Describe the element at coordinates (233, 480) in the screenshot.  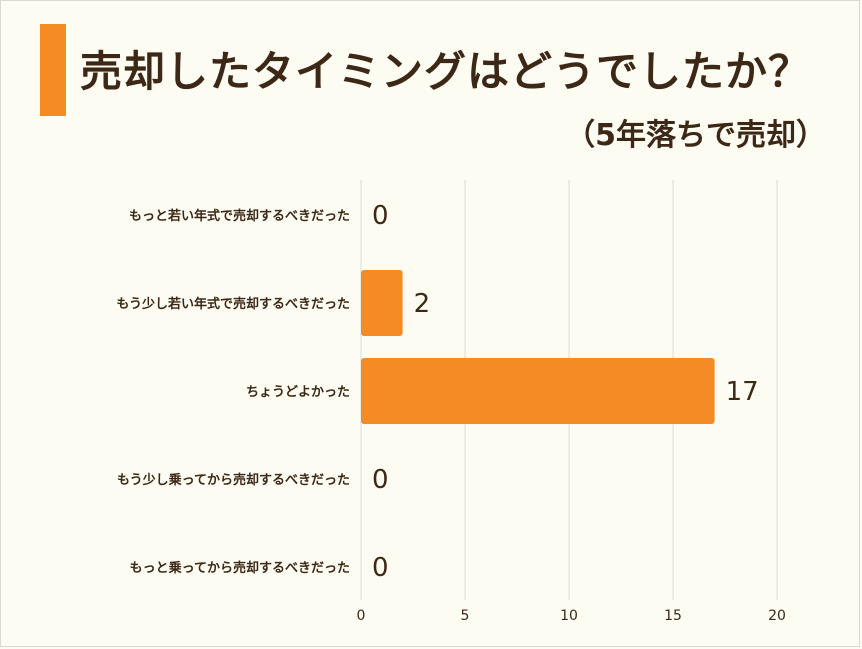
I see `category-label: もう少し乗ってから売却するべきだった` at that location.